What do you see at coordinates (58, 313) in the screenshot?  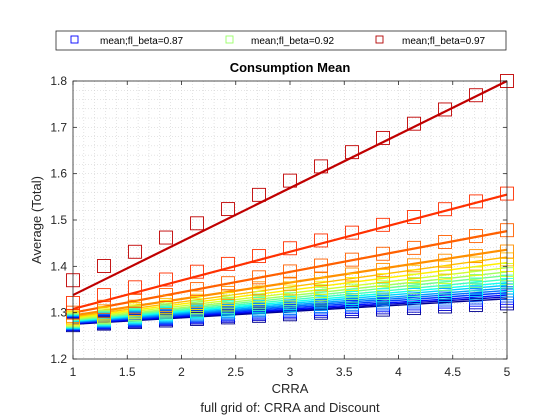 I see `y-tick-label: 1.3` at bounding box center [58, 313].